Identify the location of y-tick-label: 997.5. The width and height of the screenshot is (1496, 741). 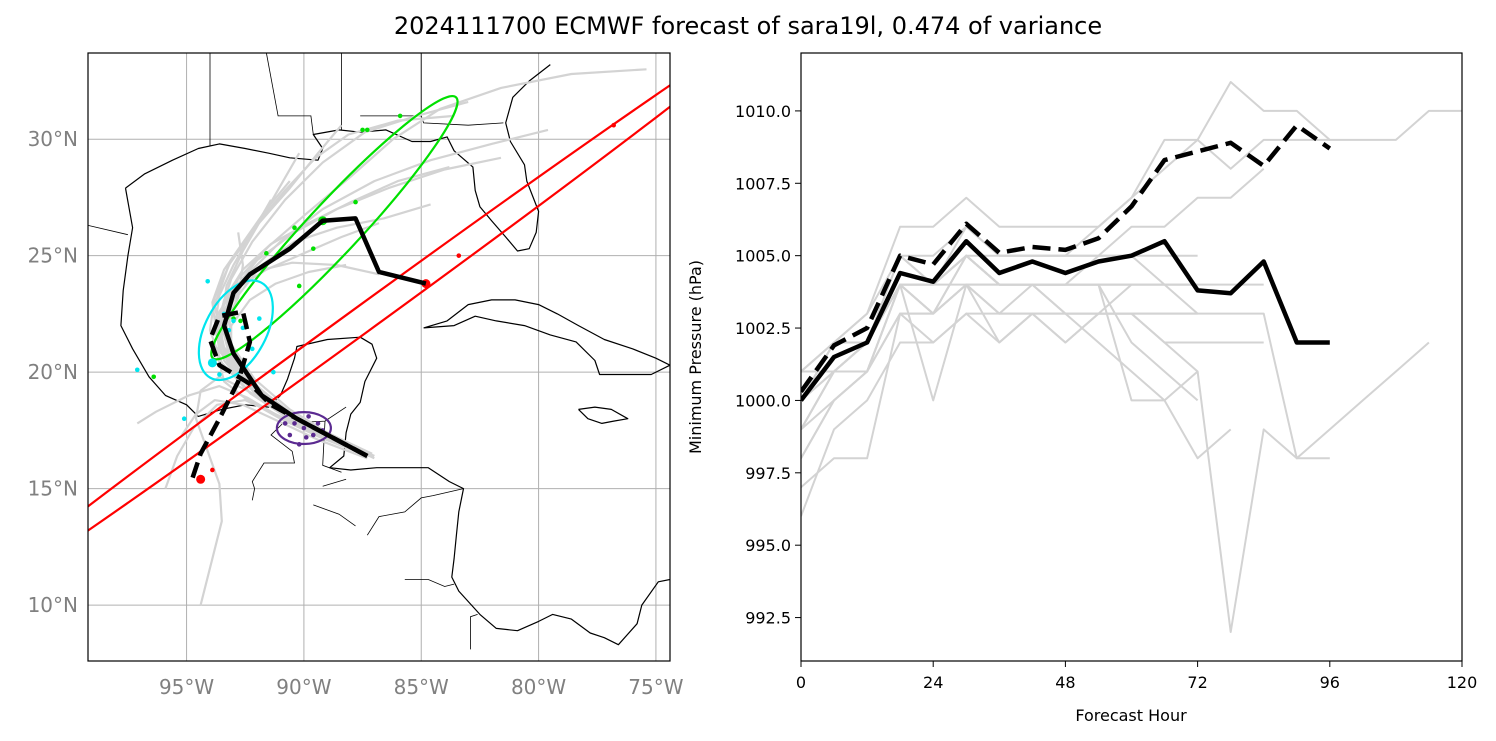
(768, 473).